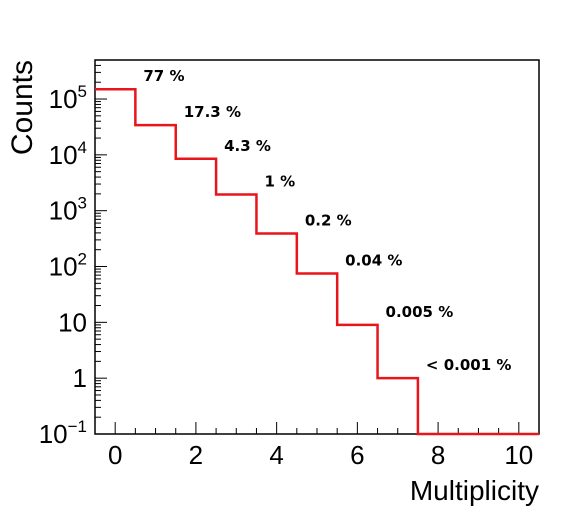  Describe the element at coordinates (68, 98) in the screenshot. I see `y-tick-label: 10⁵` at that location.